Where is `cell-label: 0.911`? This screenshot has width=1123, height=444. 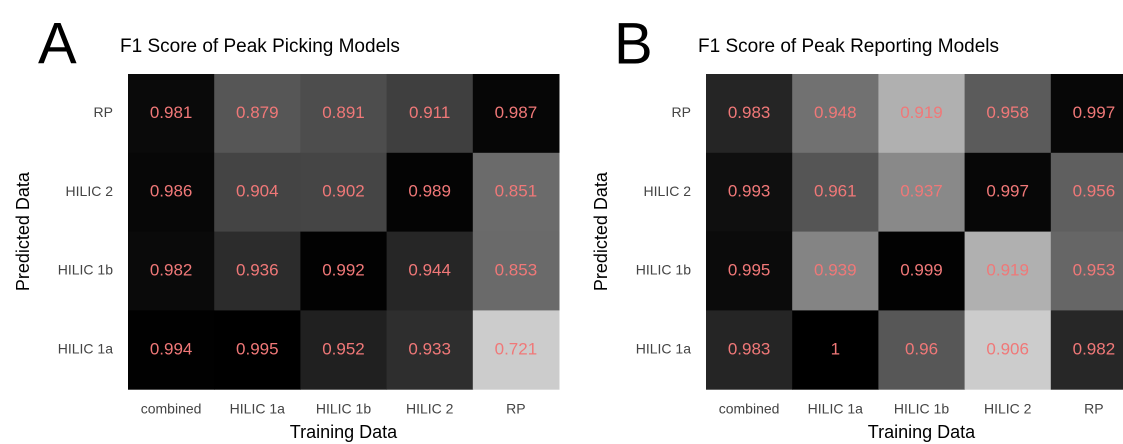
cell-label: 0.911 is located at coordinates (429, 112).